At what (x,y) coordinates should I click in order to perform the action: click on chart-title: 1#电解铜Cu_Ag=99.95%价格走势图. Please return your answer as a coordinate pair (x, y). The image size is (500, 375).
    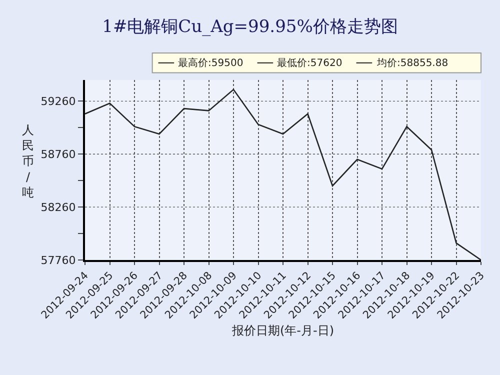
    Looking at the image, I should click on (250, 27).